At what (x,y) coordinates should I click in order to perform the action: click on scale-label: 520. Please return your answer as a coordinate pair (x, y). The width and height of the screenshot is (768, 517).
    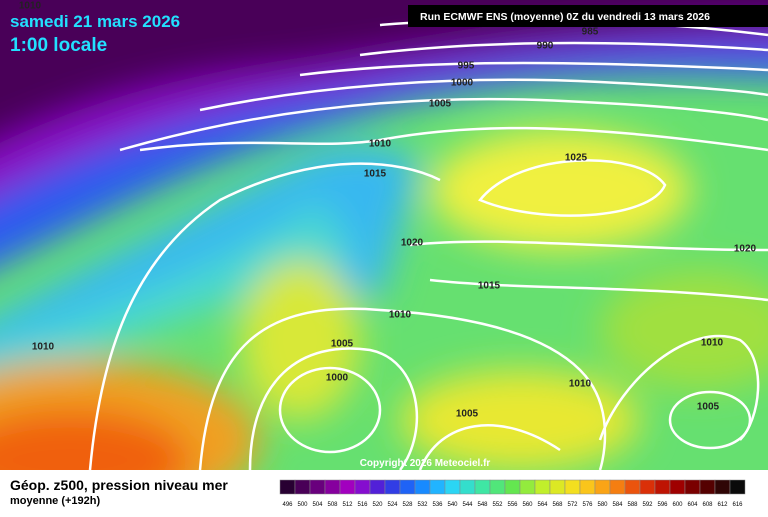
    Looking at the image, I should click on (377, 505).